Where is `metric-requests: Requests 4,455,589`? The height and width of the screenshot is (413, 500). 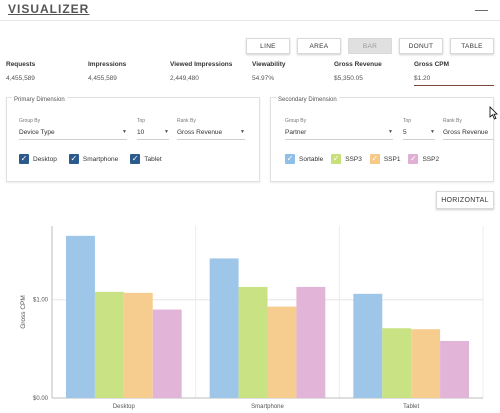 metric-requests: Requests 4,455,589 is located at coordinates (46, 71).